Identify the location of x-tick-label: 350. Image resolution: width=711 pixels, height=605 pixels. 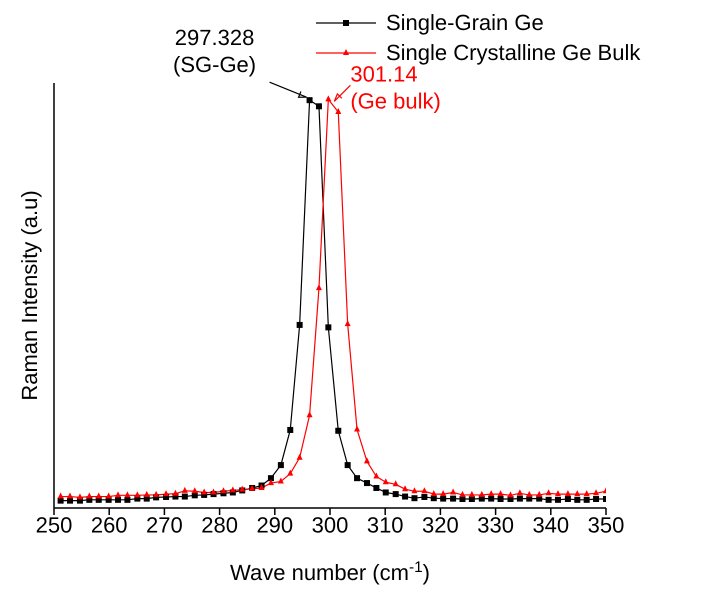
(606, 525).